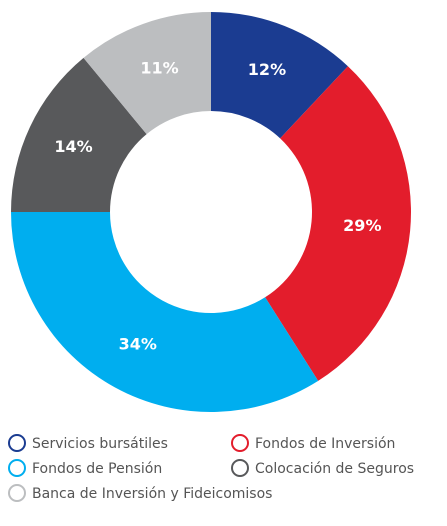 This screenshot has width=447, height=526. I want to click on value-label: 34%, so click(138, 344).